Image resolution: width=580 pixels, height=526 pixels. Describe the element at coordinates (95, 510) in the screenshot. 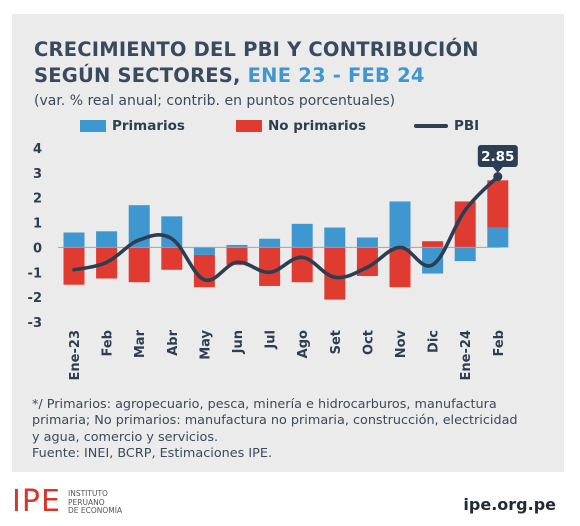

I see `logo-text-line3: DE ECONOMÍA` at that location.